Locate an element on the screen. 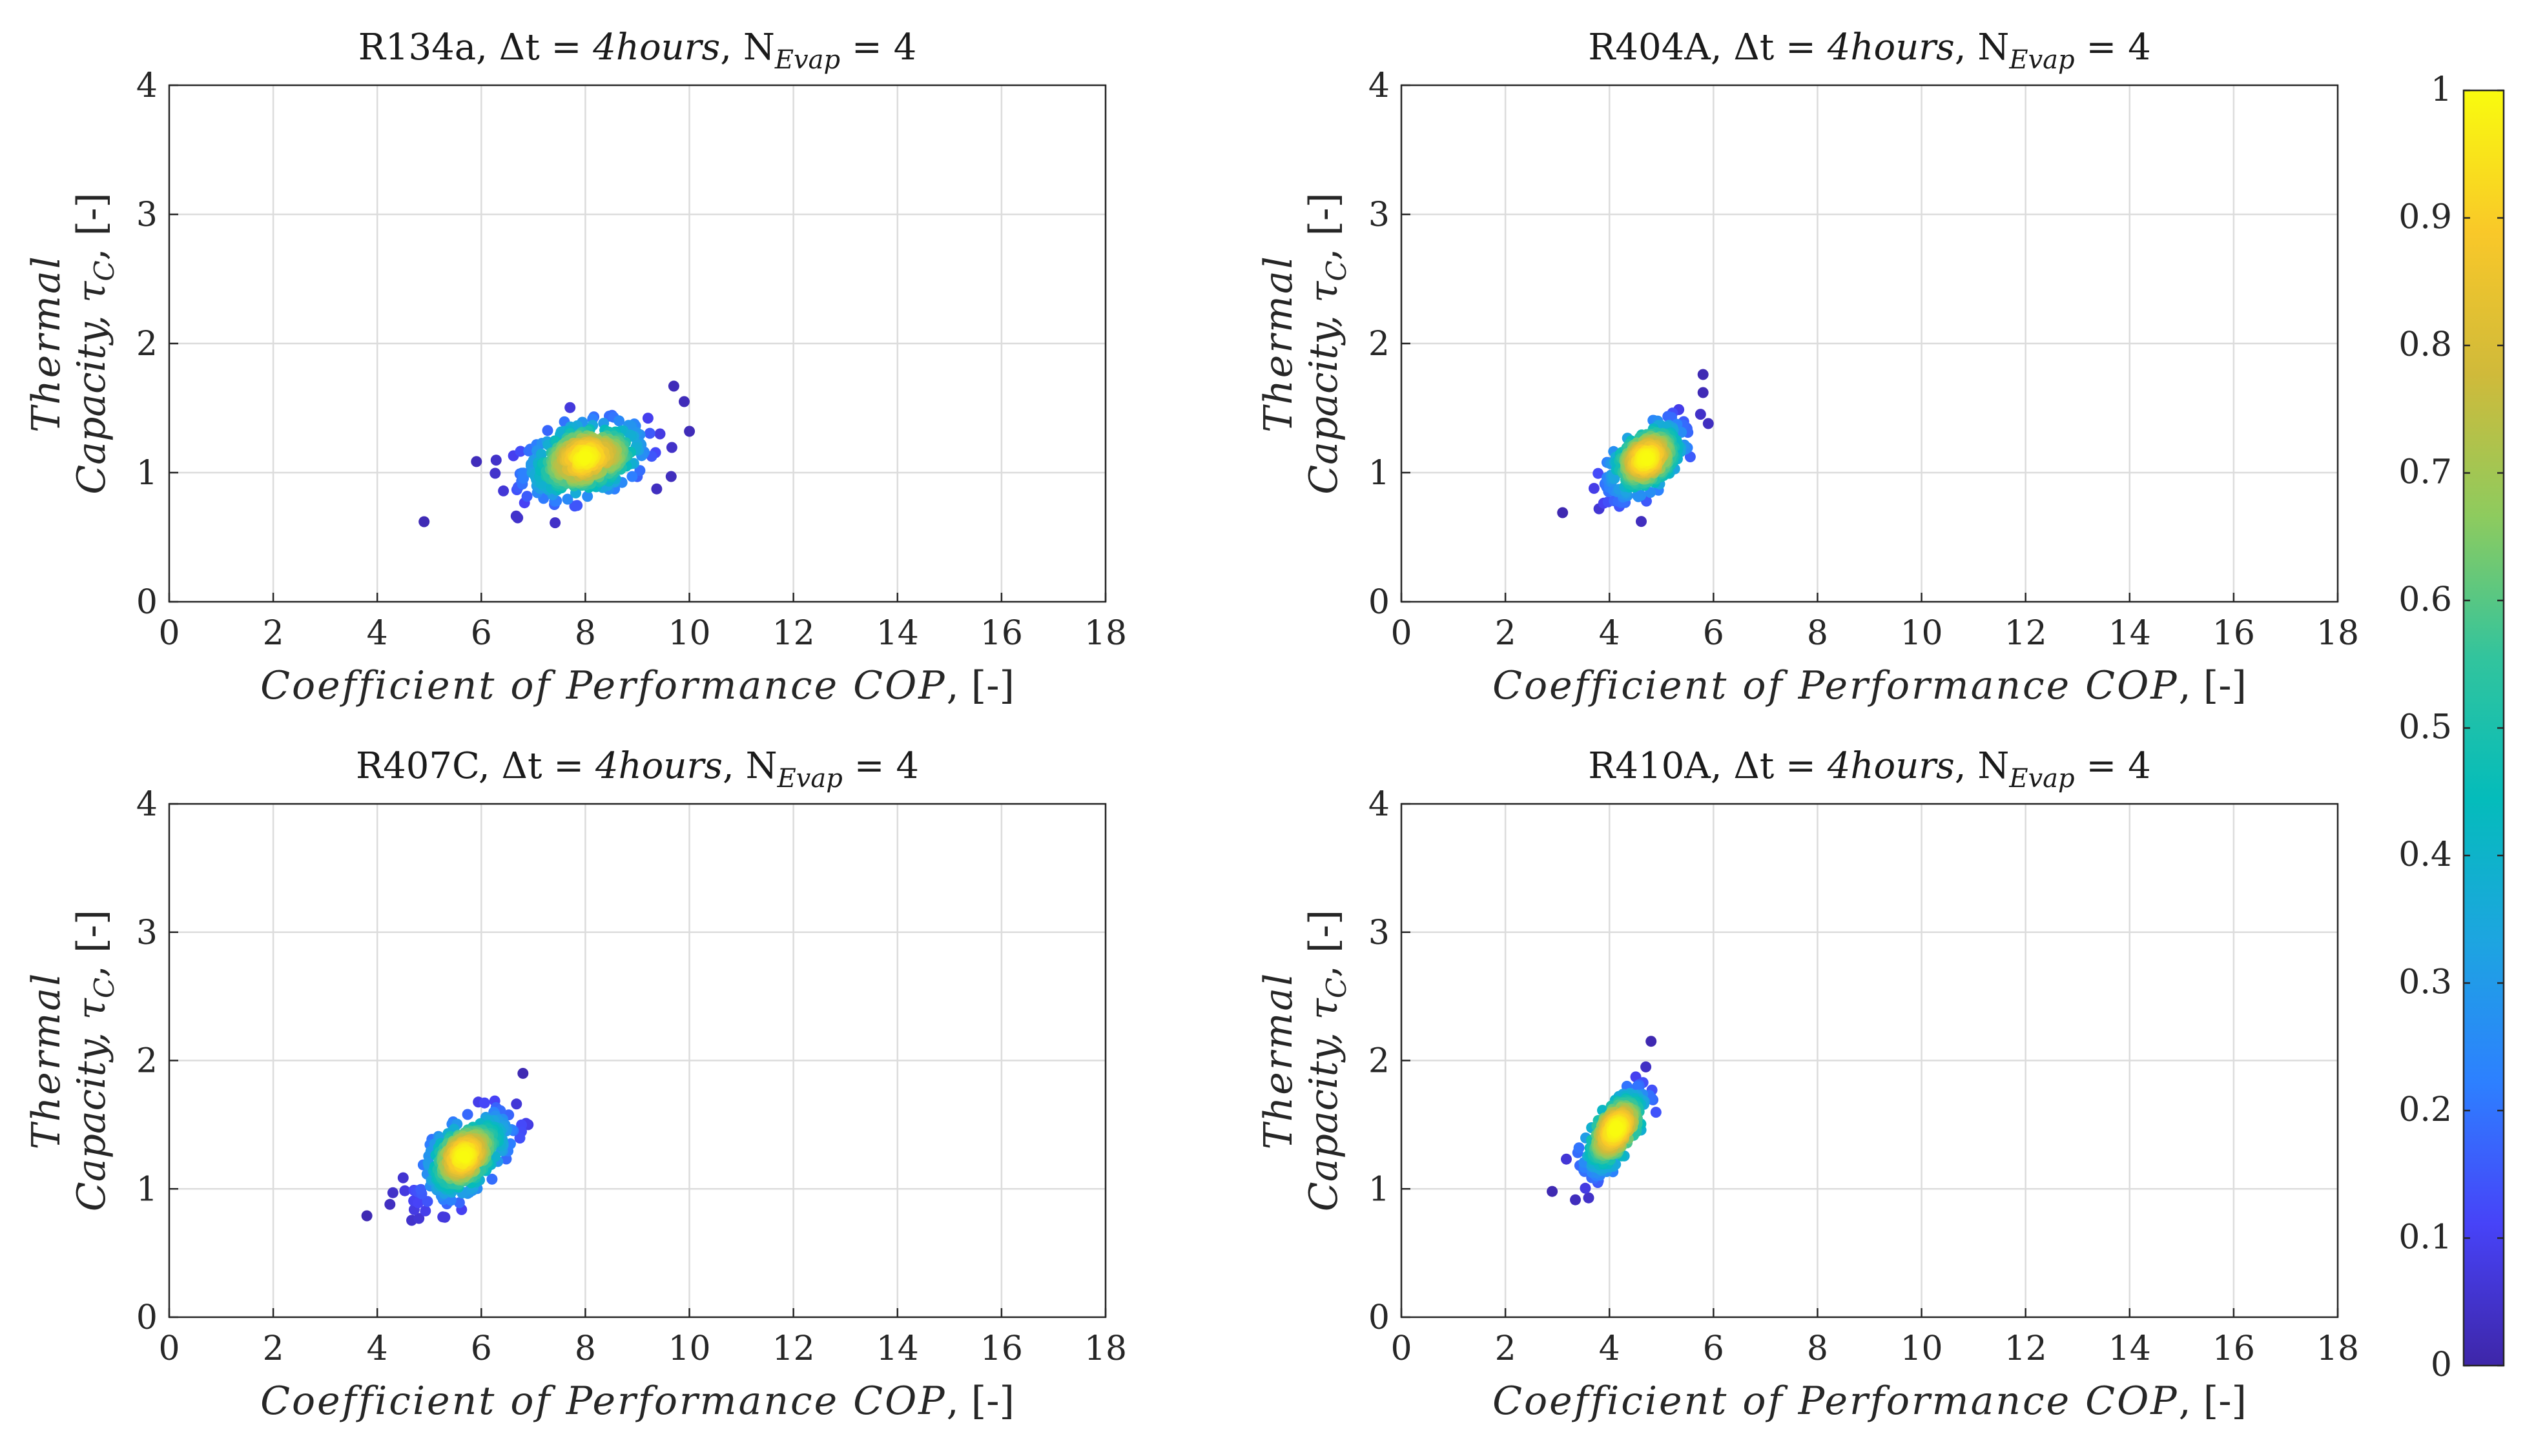  colorbar-tick-label: 0.5 is located at coordinates (2425, 727).